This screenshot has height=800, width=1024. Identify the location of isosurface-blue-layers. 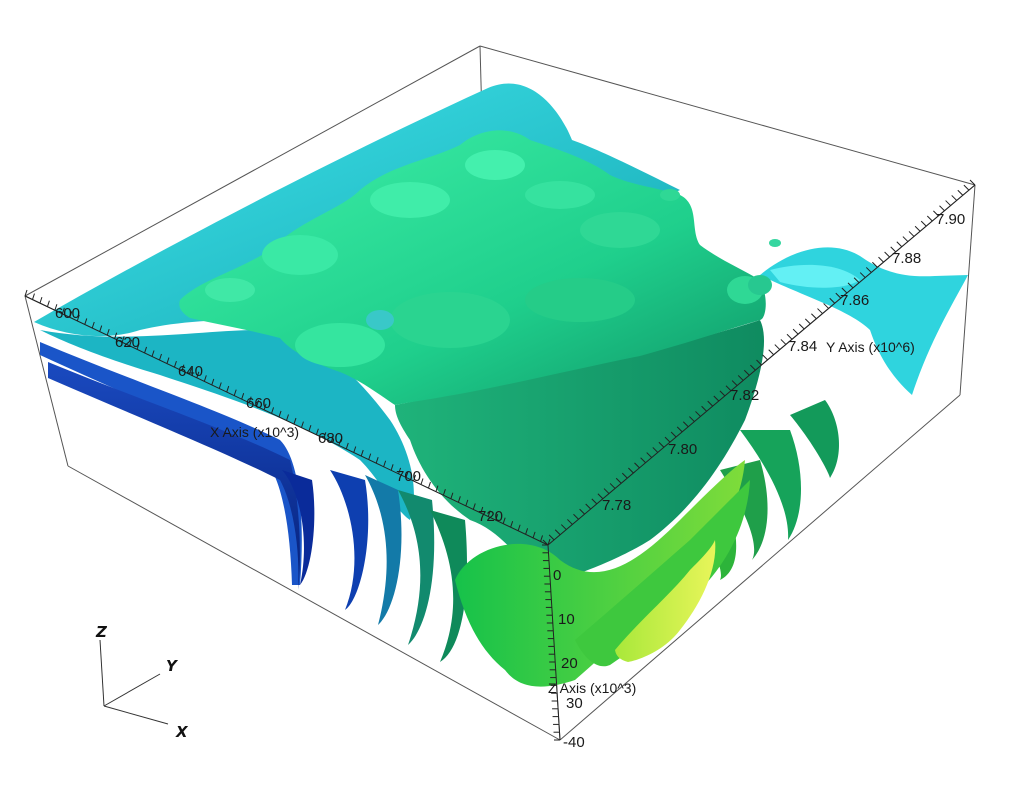
(221, 483).